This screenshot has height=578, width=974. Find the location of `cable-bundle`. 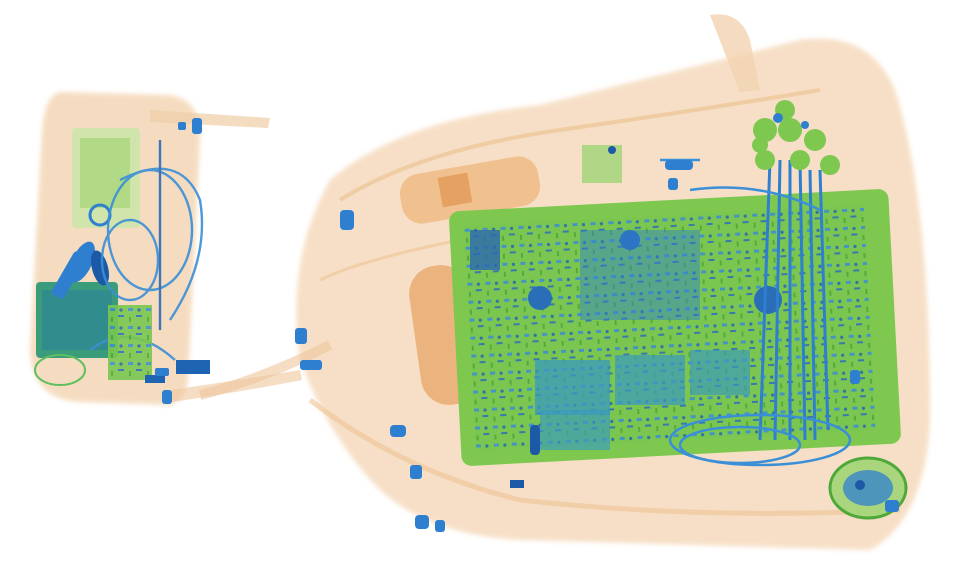

cable-bundle is located at coordinates (756, 283).